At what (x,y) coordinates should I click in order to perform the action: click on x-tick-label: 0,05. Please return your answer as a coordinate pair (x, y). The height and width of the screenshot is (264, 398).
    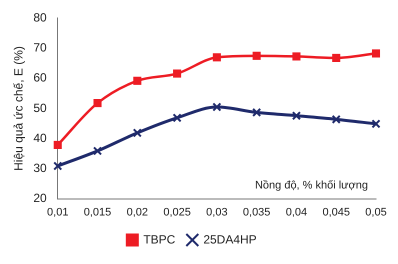
    Looking at the image, I should click on (376, 212).